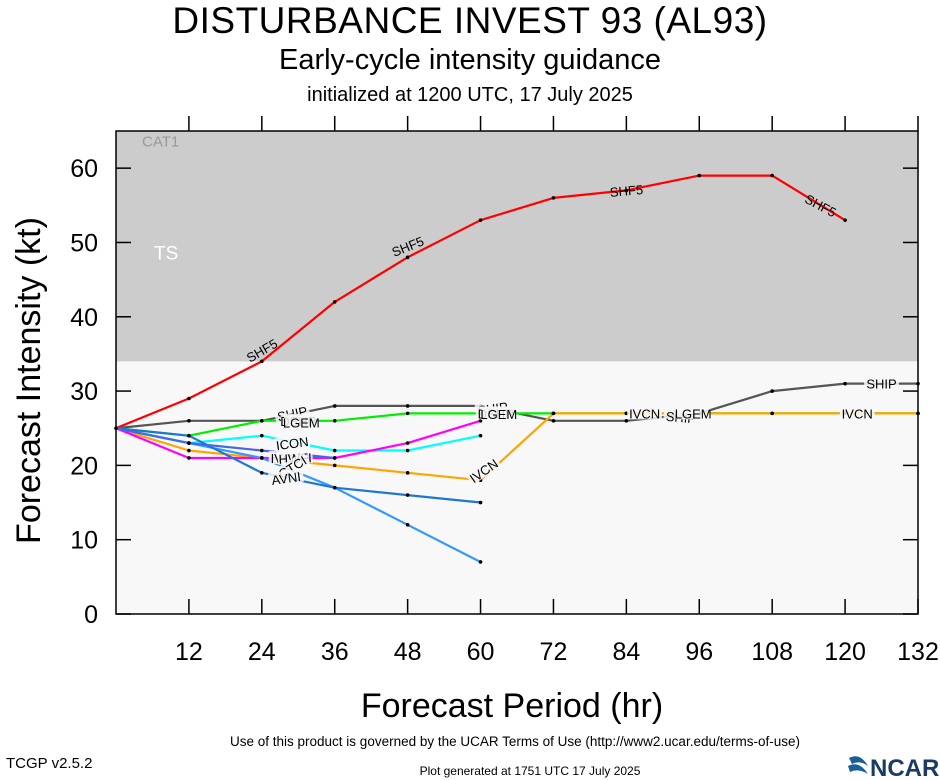 The width and height of the screenshot is (940, 780). What do you see at coordinates (84, 169) in the screenshot?
I see `y-tick-label-60: 60` at bounding box center [84, 169].